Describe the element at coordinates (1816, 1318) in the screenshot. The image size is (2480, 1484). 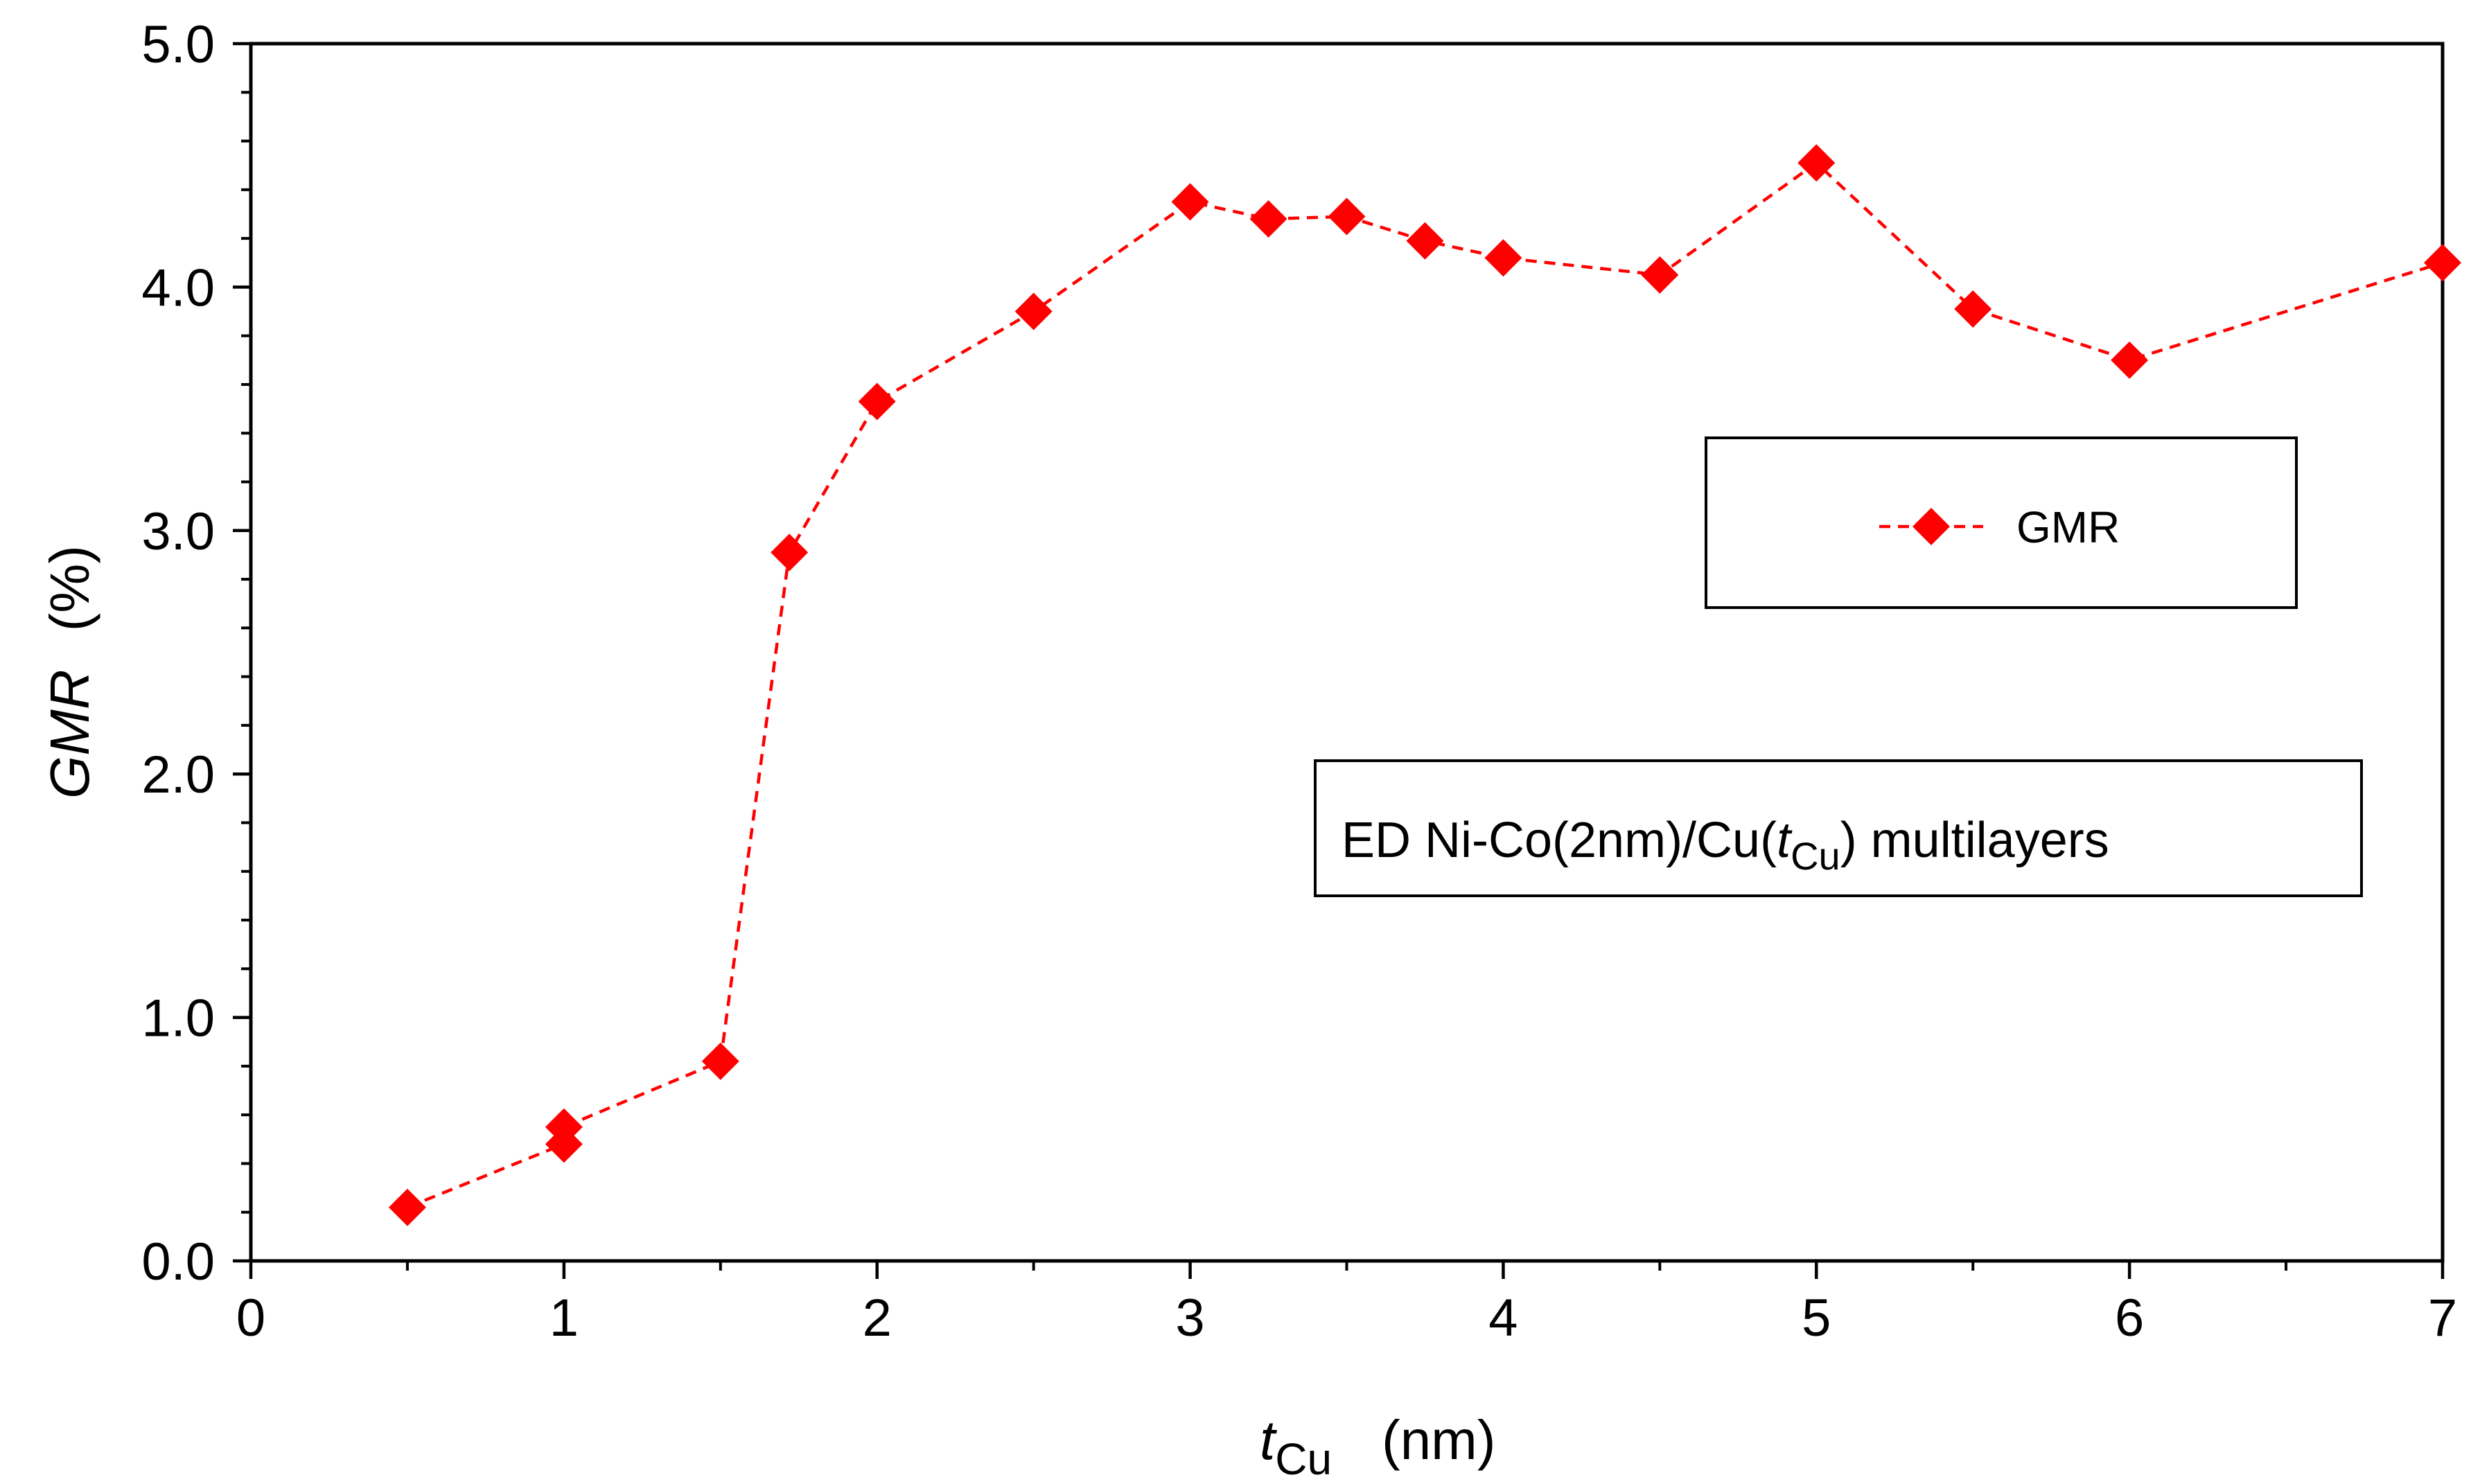
I see `x-tick-label: 5` at that location.